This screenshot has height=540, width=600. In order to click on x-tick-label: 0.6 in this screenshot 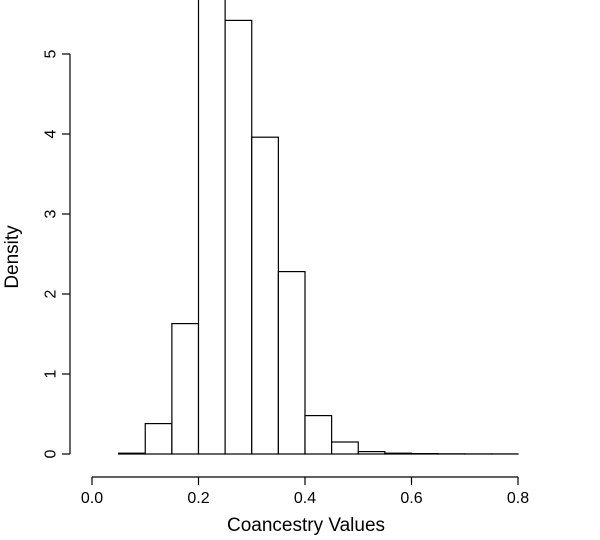, I will do `click(411, 498)`.